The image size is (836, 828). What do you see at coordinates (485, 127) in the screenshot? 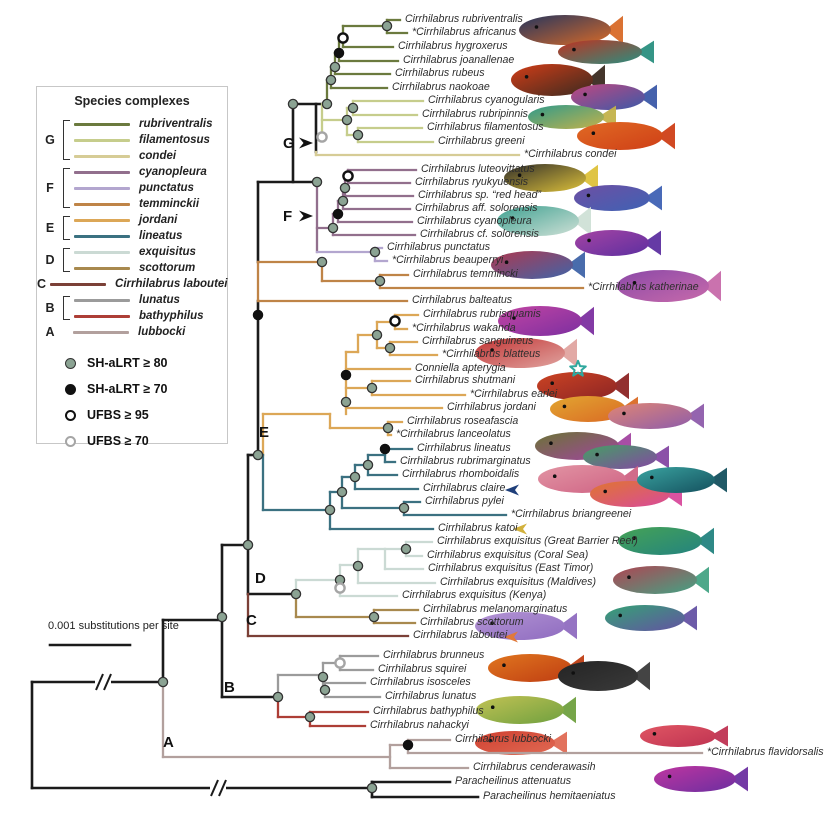
I see `tip-label: Cirrhilabrus filamentosus` at bounding box center [485, 127].